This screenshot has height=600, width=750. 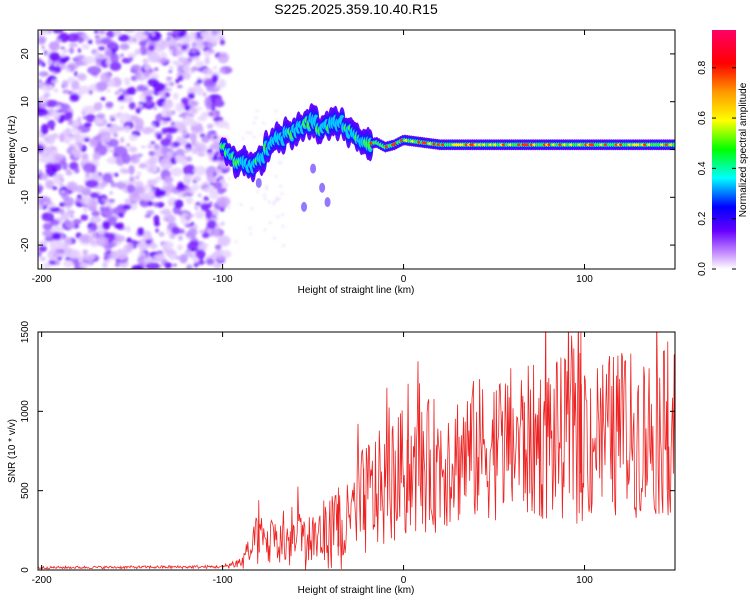 What do you see at coordinates (12, 451) in the screenshot?
I see `snr-y-label: SNR (10 * v/v)` at bounding box center [12, 451].